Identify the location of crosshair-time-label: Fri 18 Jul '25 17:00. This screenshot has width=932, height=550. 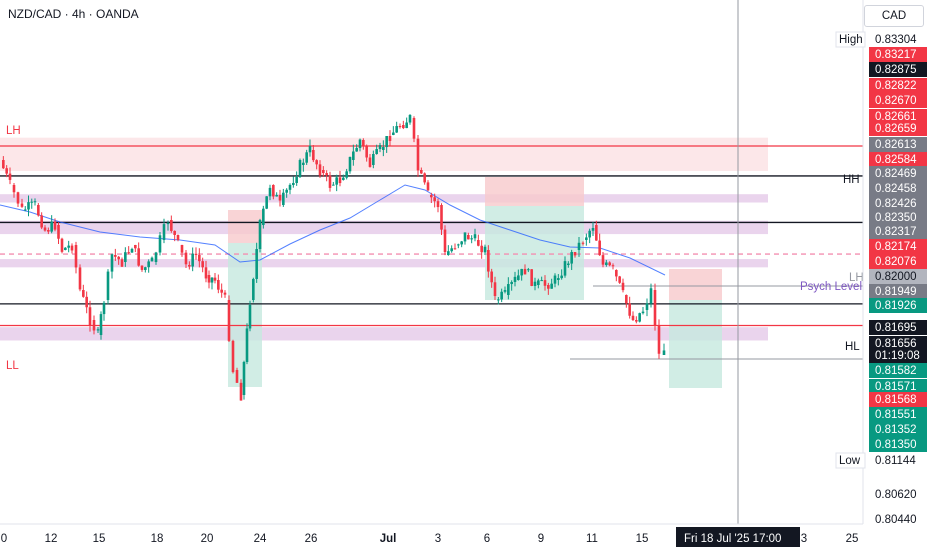
(732, 539).